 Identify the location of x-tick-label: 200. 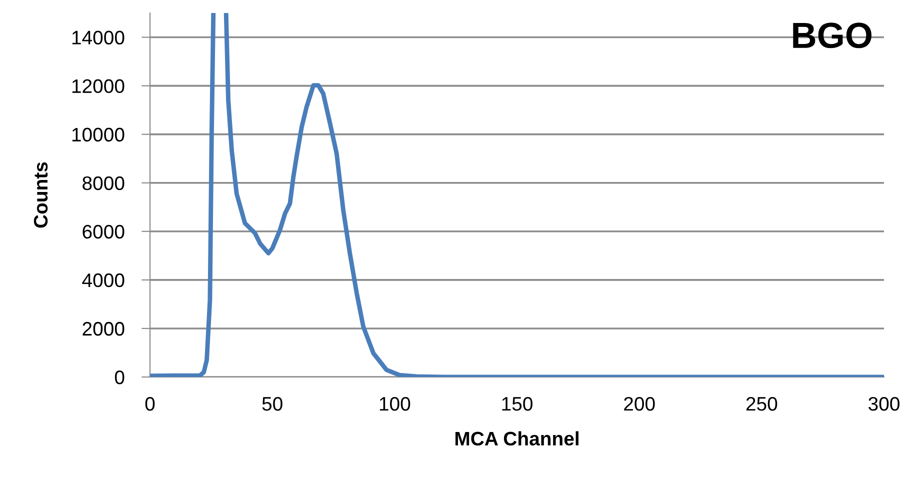
(639, 403).